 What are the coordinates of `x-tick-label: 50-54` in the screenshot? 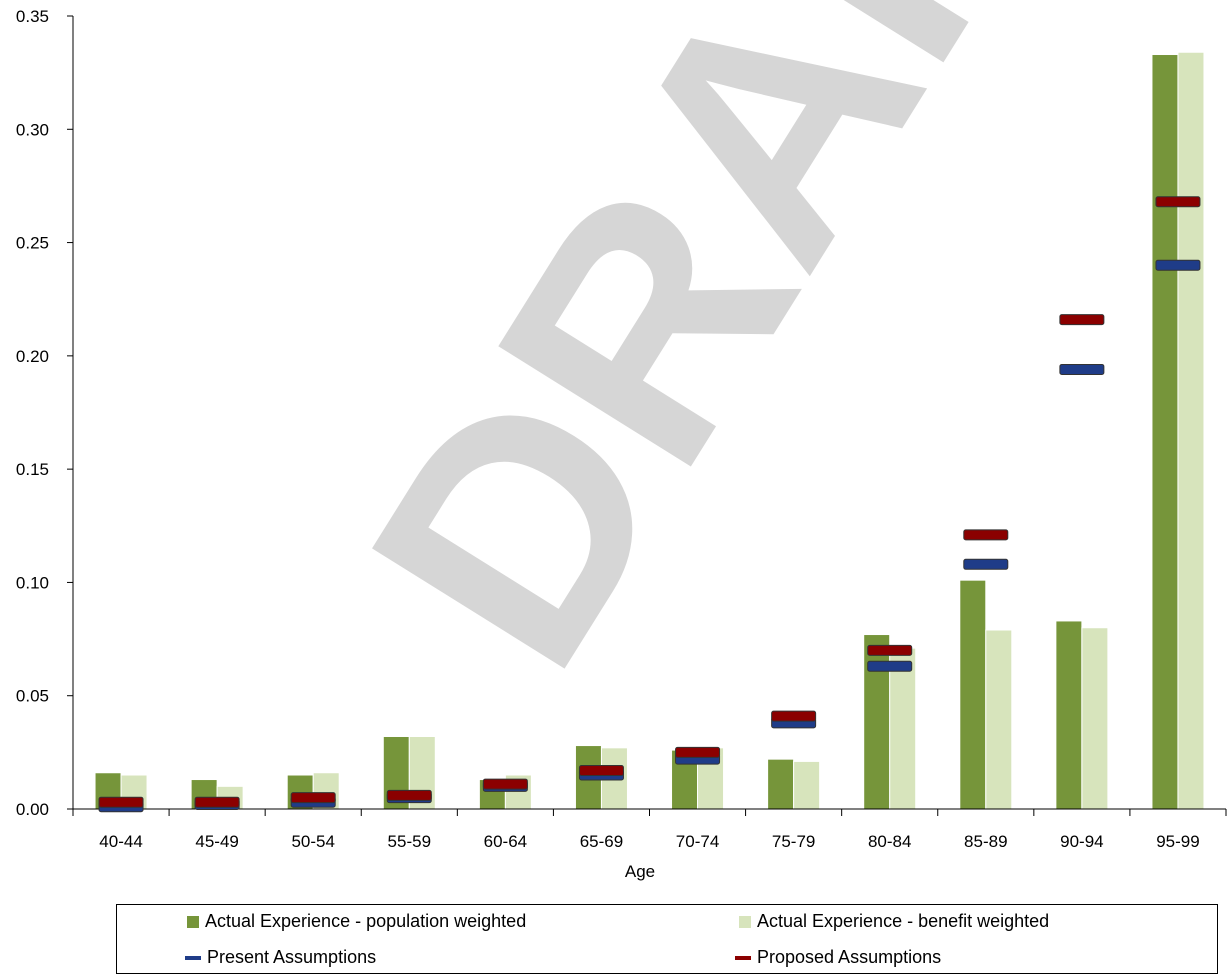 It's located at (312, 841).